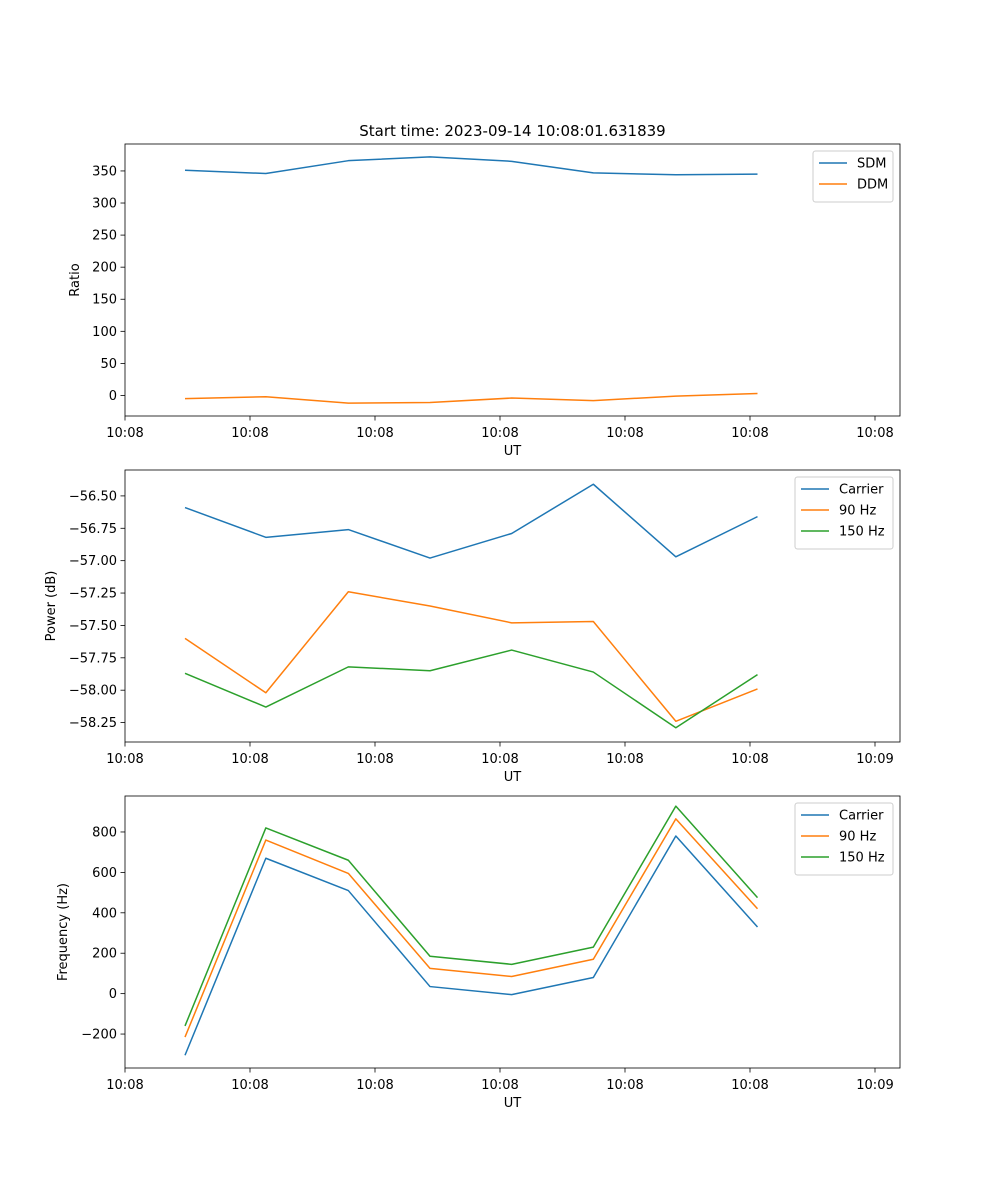 This screenshot has height=1200, width=1000. Describe the element at coordinates (853, 176) in the screenshot. I see `legend: SDM DDM` at that location.